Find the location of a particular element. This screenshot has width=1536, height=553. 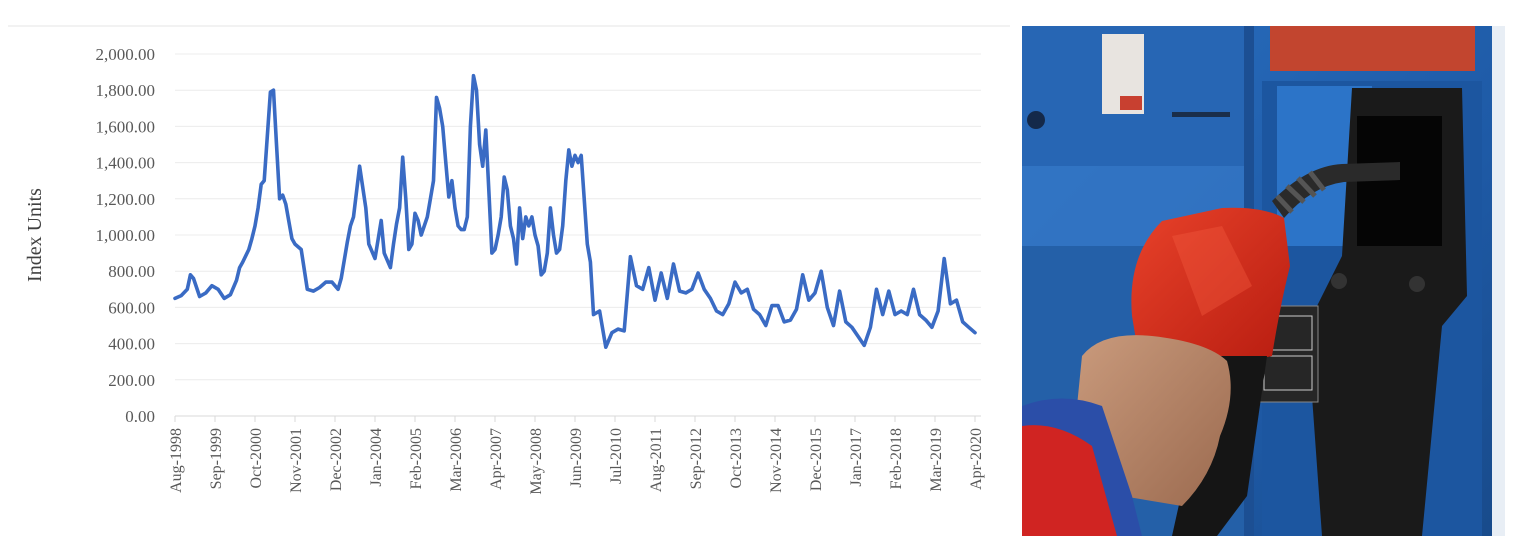

x-tick-label: Mar-2006 is located at coordinates (456, 460).